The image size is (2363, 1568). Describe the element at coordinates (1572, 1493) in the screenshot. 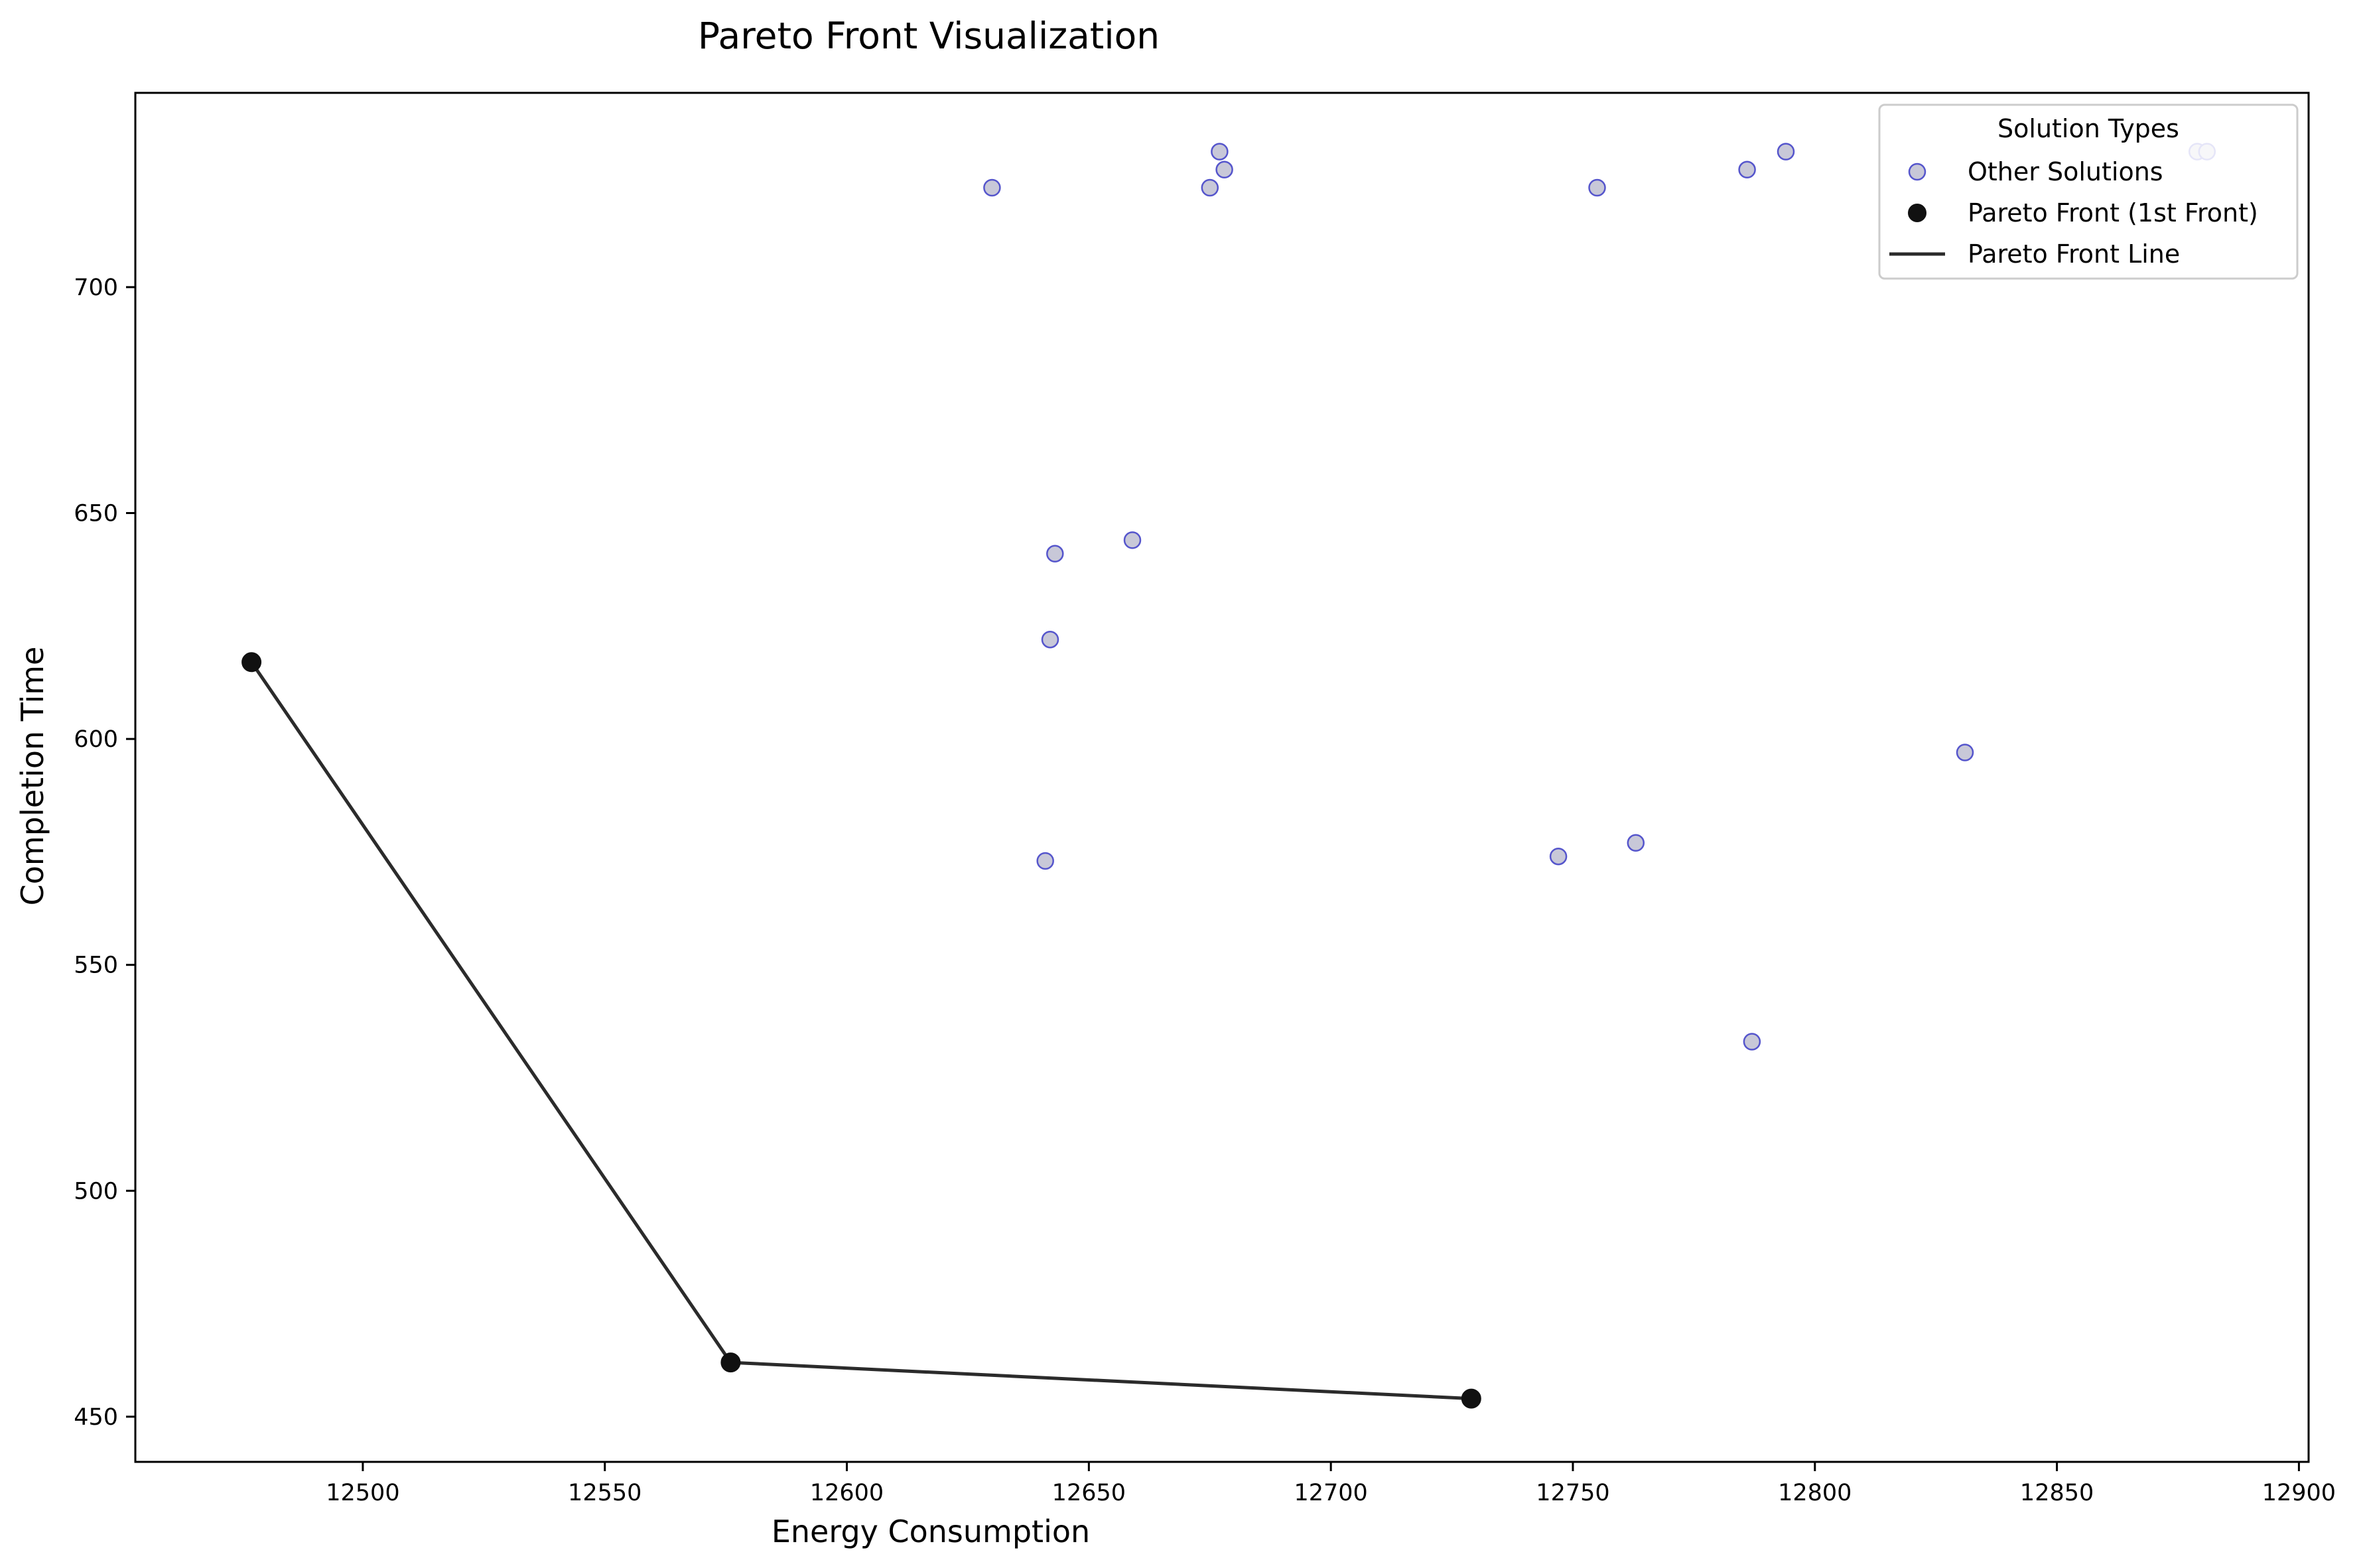

I see `x-tick-label: 12750` at that location.